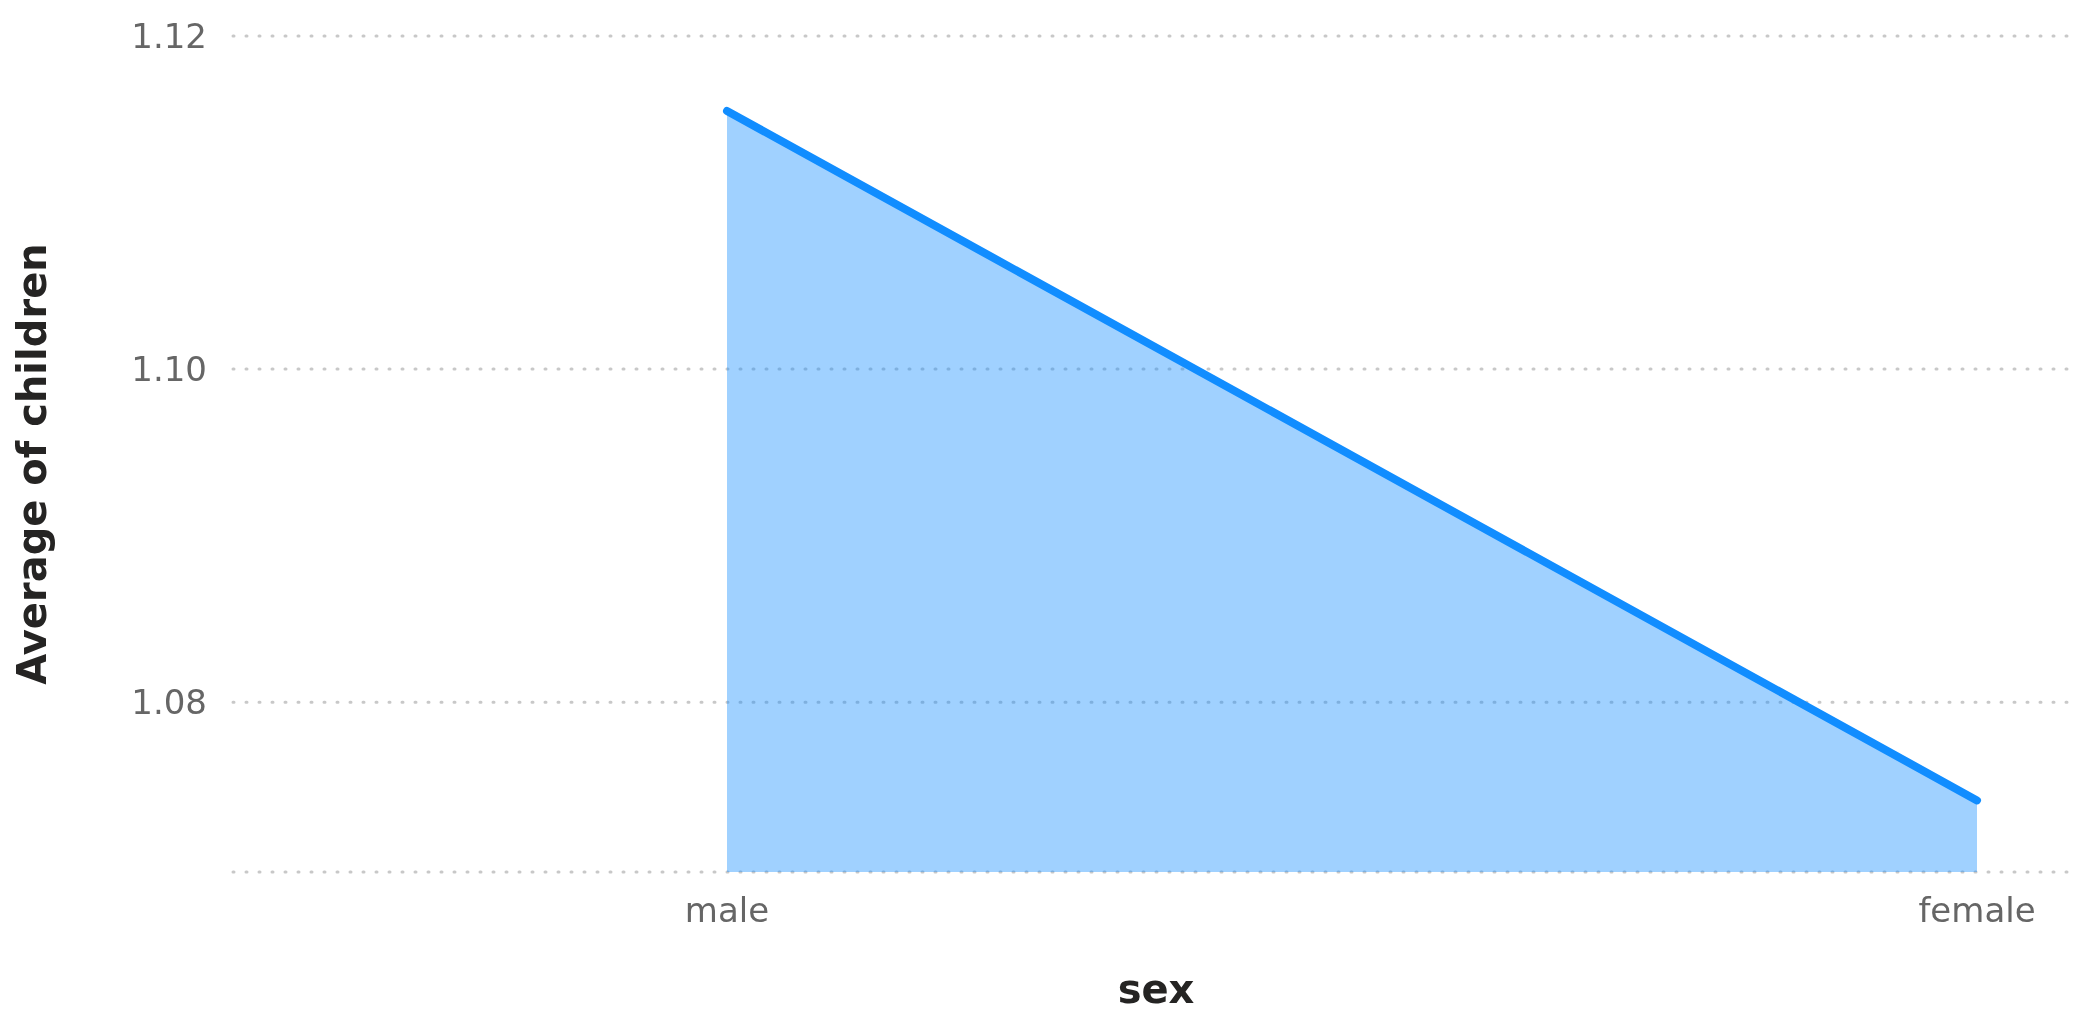 This screenshot has height=1021, width=2094. What do you see at coordinates (169, 369) in the screenshot?
I see `y-tick-label: 1.10` at bounding box center [169, 369].